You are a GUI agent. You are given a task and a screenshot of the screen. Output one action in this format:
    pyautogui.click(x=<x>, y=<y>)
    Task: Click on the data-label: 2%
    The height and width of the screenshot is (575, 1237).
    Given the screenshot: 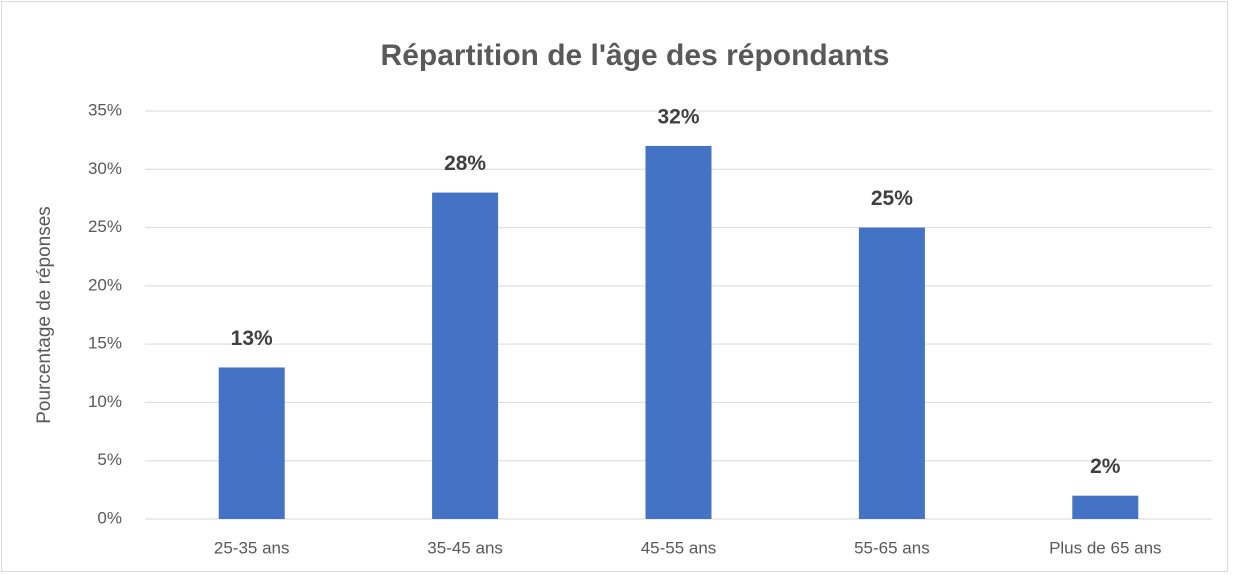 What is the action you would take?
    pyautogui.click(x=1105, y=466)
    